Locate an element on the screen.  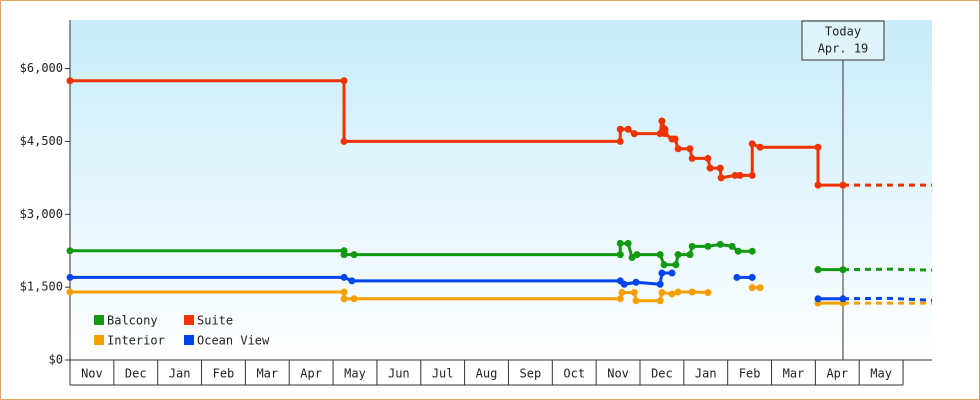
legend-label: Interior is located at coordinates (136, 341).